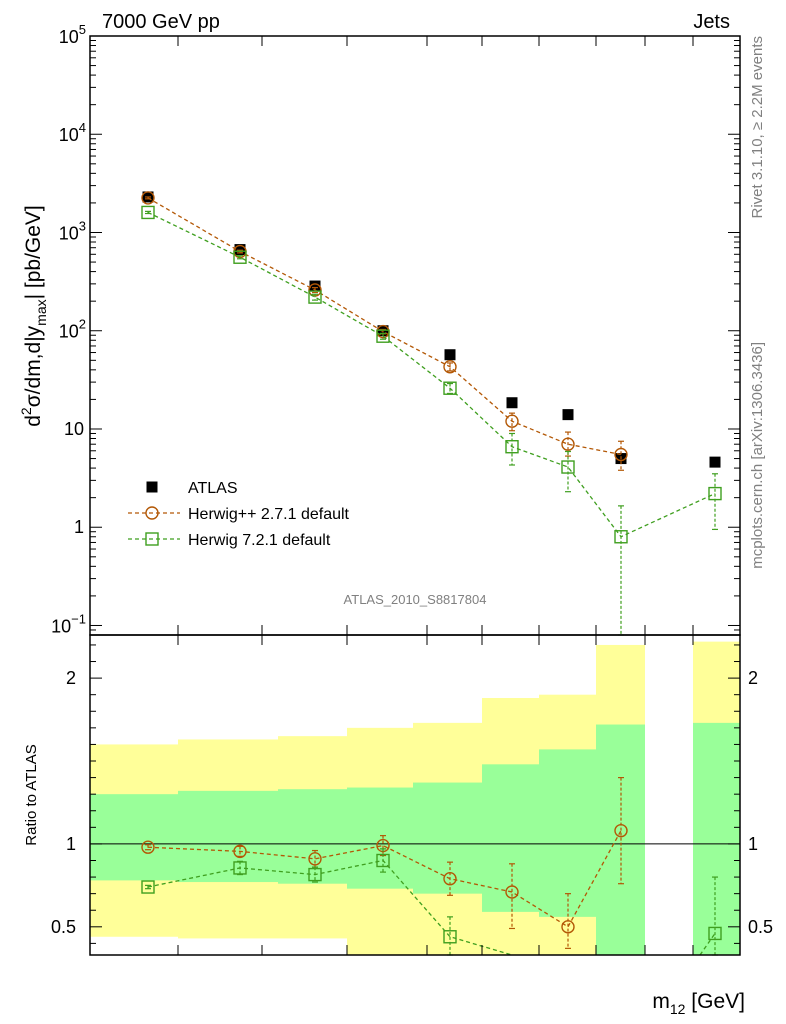 The height and width of the screenshot is (1024, 786). Describe the element at coordinates (82, 225) in the screenshot. I see `main-ytick-label-exp: 3` at that location.